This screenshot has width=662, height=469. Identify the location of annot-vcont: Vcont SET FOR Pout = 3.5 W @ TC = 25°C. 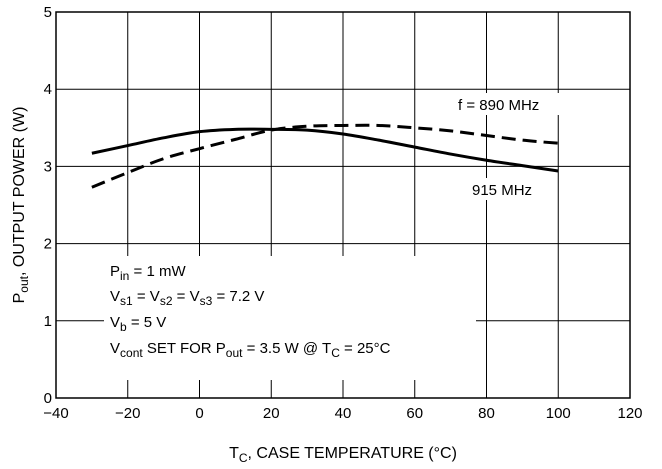
(250, 350).